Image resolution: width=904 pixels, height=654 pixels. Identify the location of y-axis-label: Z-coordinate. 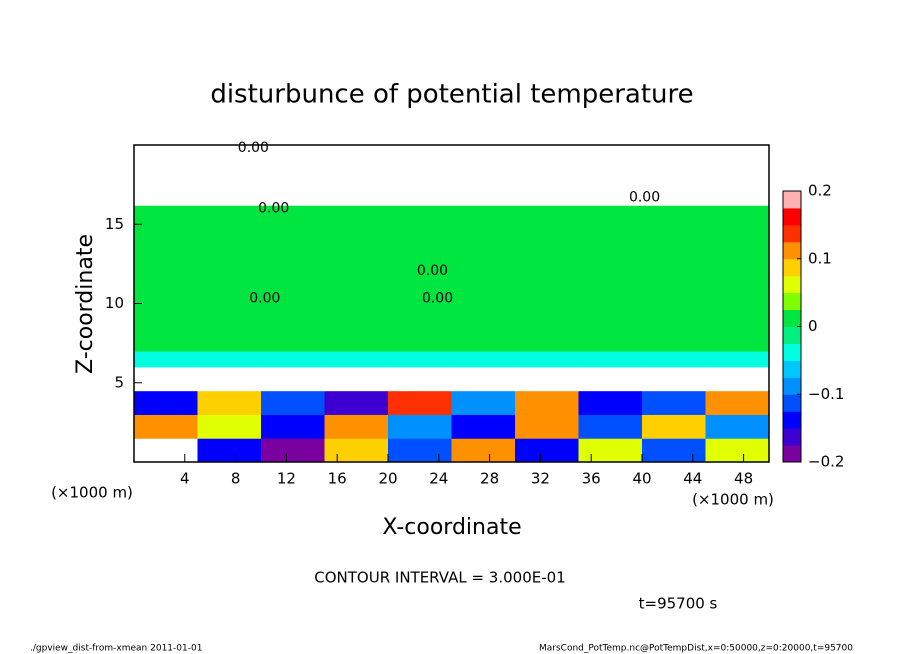
(85, 304).